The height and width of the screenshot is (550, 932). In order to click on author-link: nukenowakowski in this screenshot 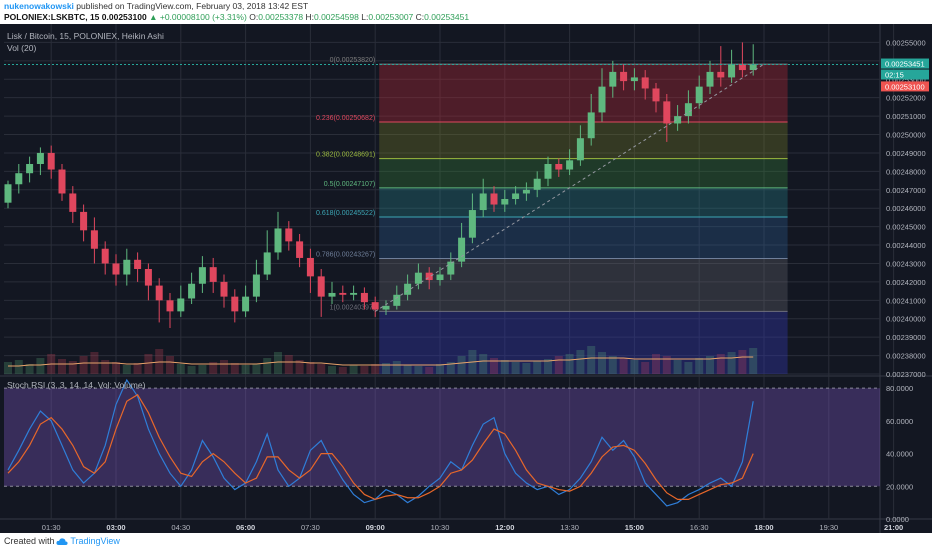, I will do `click(39, 6)`.